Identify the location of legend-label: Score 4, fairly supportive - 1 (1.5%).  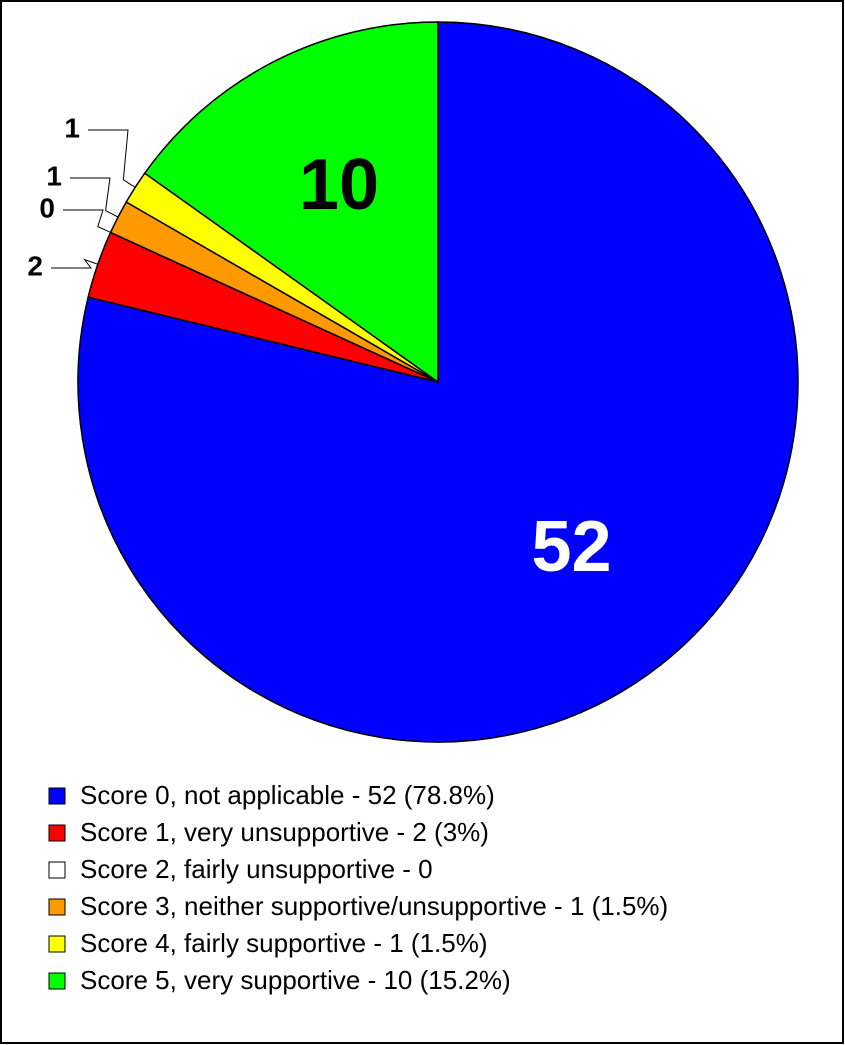
(284, 943).